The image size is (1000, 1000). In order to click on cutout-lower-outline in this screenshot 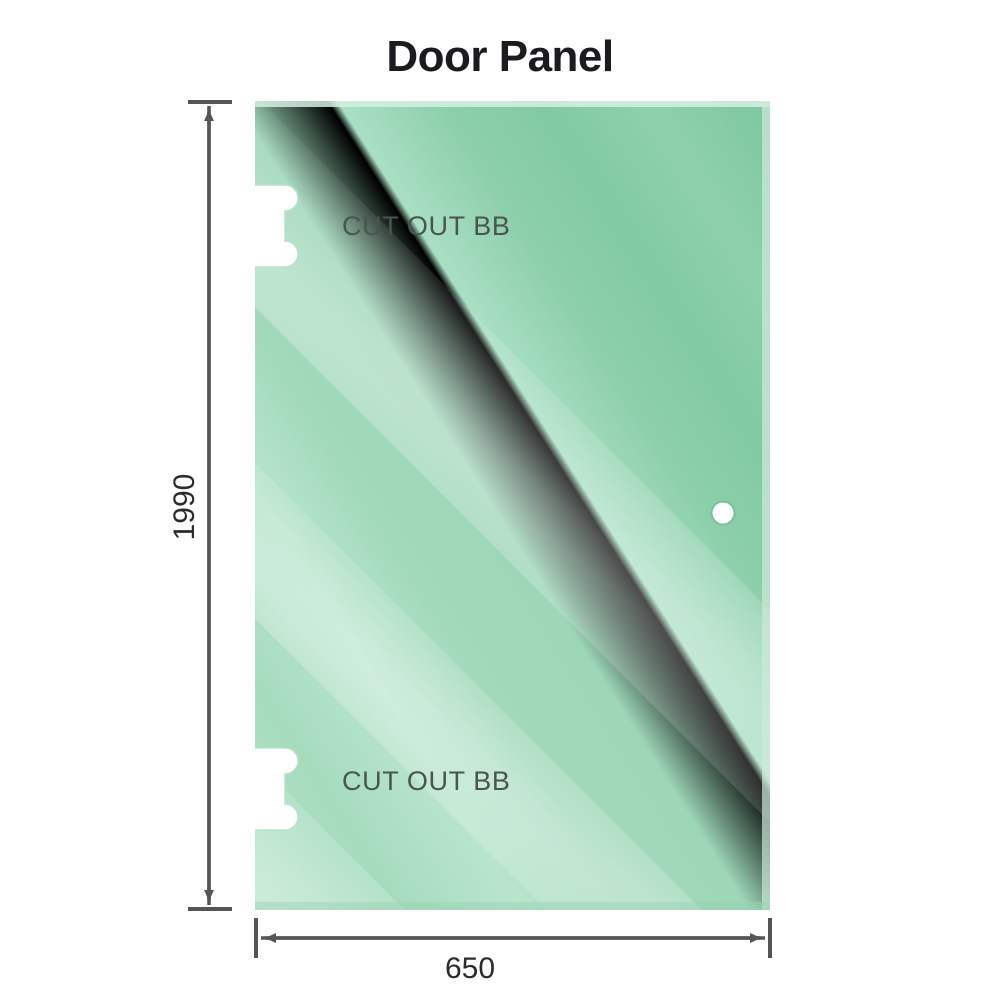, I will do `click(277, 789)`.